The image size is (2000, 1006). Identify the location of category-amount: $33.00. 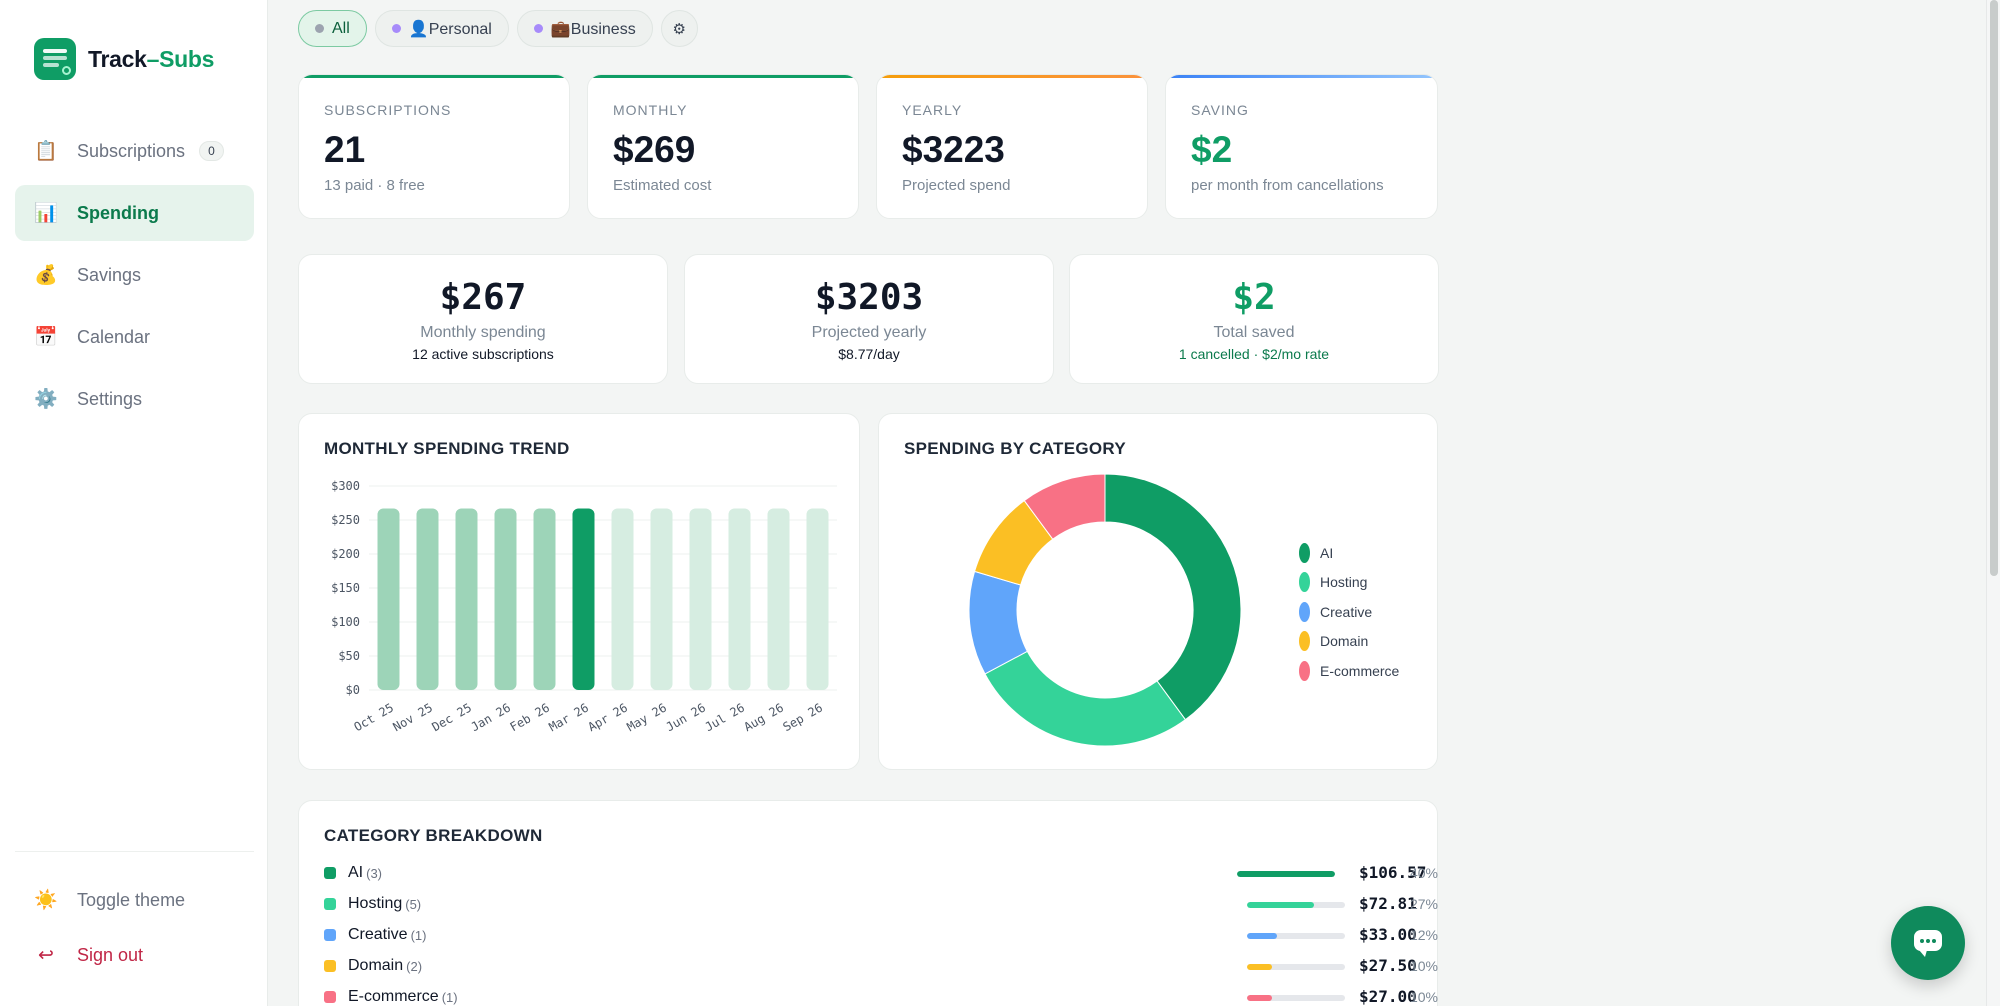
(1388, 934).